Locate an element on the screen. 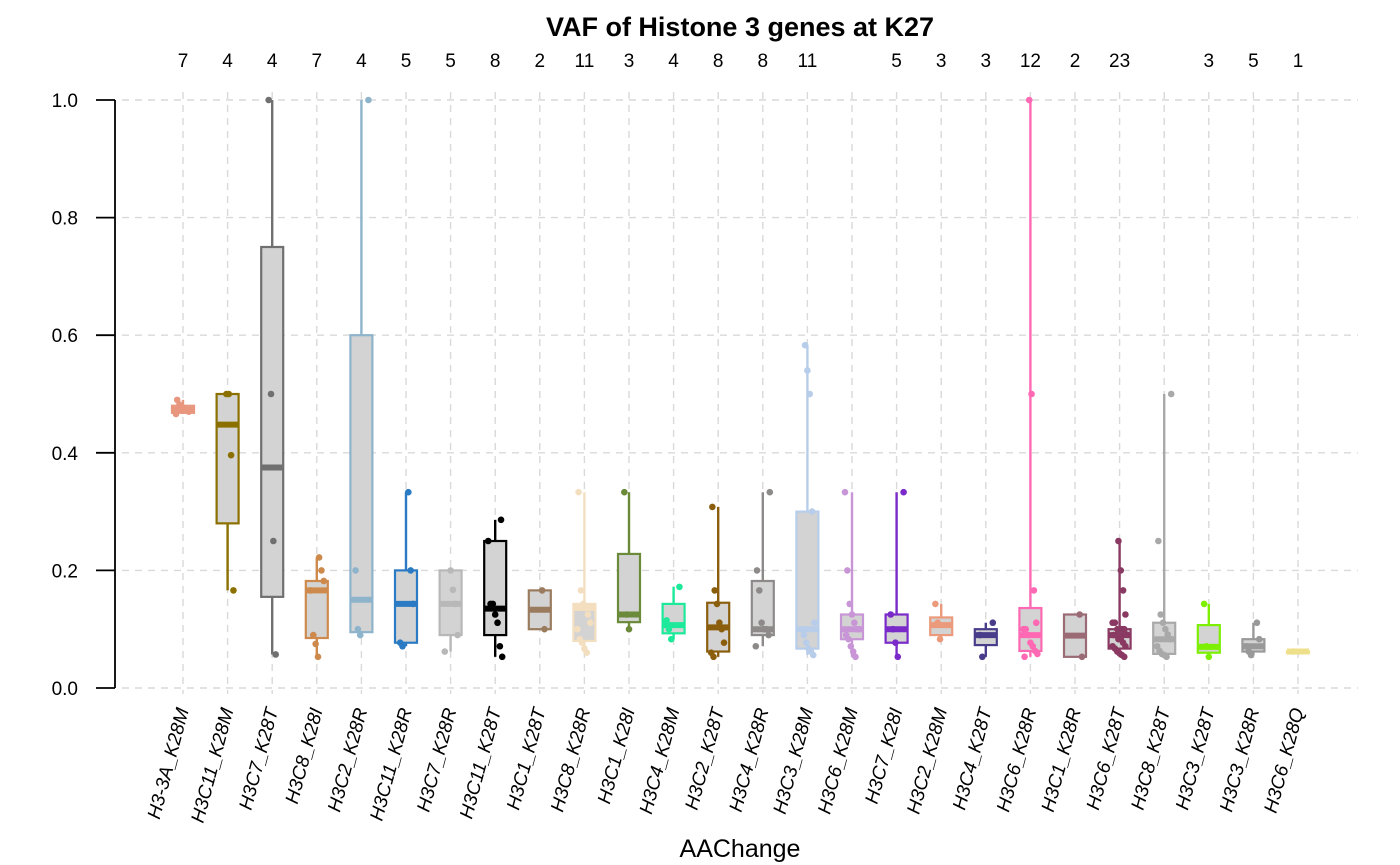  chart-title: VAF of Histone 3 genes at K27 is located at coordinates (740, 27).